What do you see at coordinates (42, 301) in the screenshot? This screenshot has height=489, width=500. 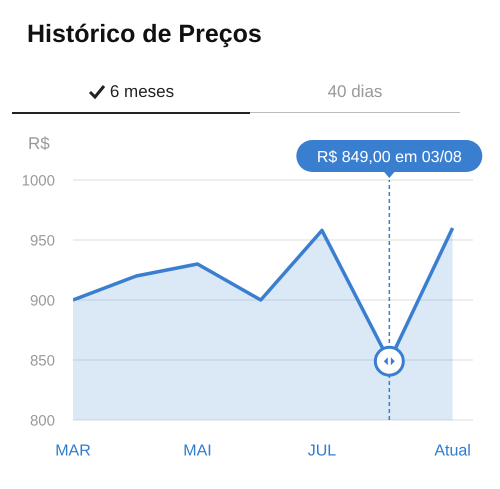 I see `y-tick-label: 900` at bounding box center [42, 301].